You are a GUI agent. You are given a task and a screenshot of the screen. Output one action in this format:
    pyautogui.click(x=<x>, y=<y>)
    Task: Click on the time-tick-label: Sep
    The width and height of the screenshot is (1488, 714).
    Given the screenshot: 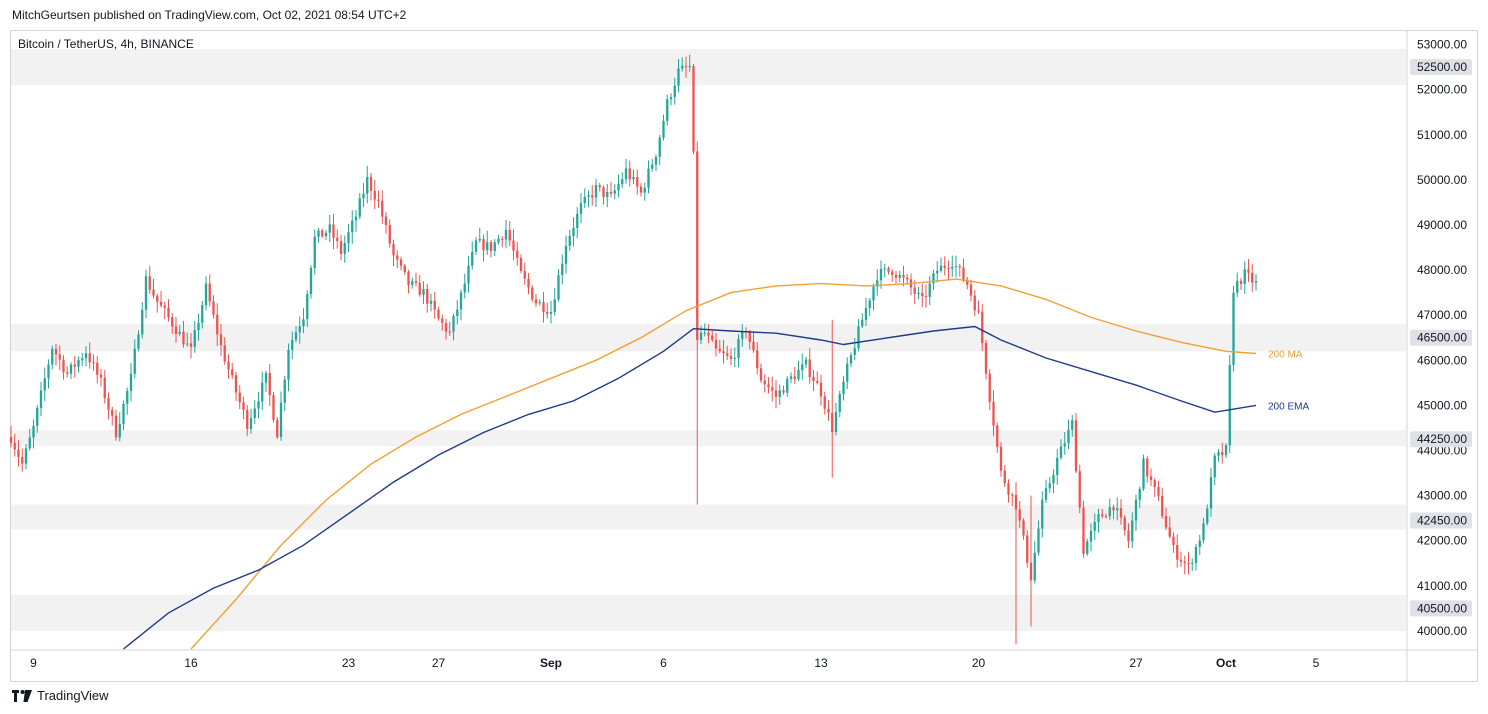 What is the action you would take?
    pyautogui.click(x=551, y=663)
    